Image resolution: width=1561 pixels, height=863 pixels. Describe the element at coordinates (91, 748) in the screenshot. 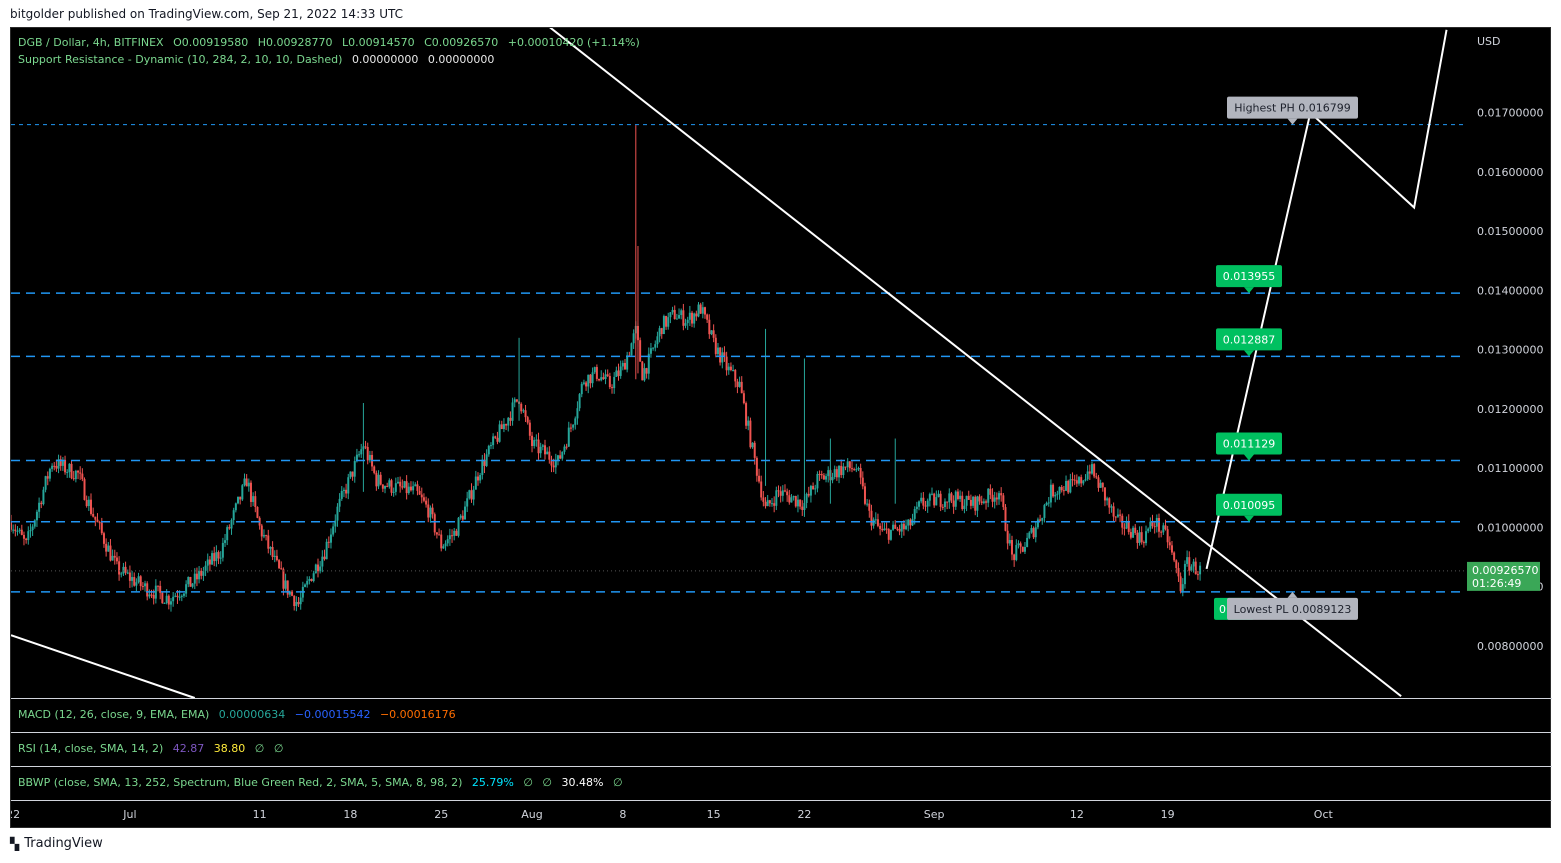

I see `rsi-label: RSI (14, close, SMA, 14, 2)` at that location.